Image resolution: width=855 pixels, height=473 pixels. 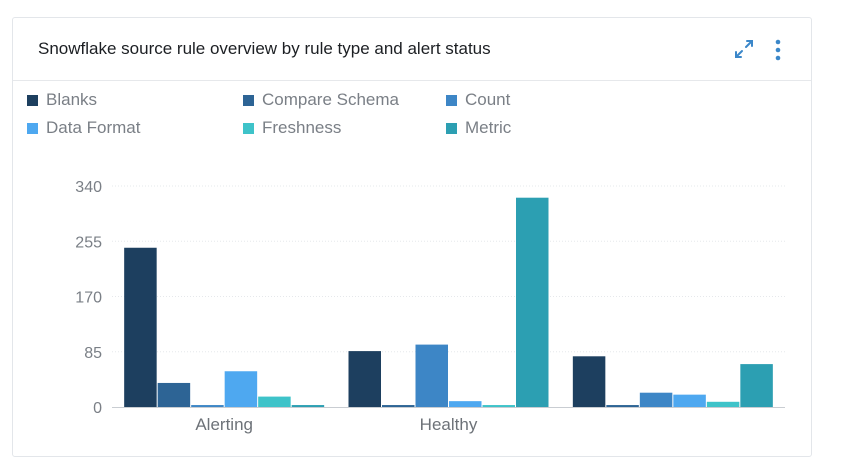 What do you see at coordinates (488, 99) in the screenshot?
I see `legend-label: Count` at bounding box center [488, 99].